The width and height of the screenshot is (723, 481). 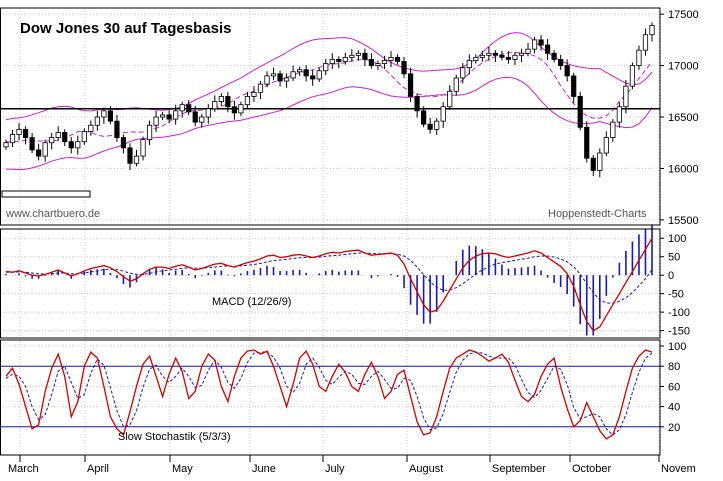 What do you see at coordinates (125, 28) in the screenshot?
I see `chart-title: Dow Jones 30 auf Tagesbasis` at bounding box center [125, 28].